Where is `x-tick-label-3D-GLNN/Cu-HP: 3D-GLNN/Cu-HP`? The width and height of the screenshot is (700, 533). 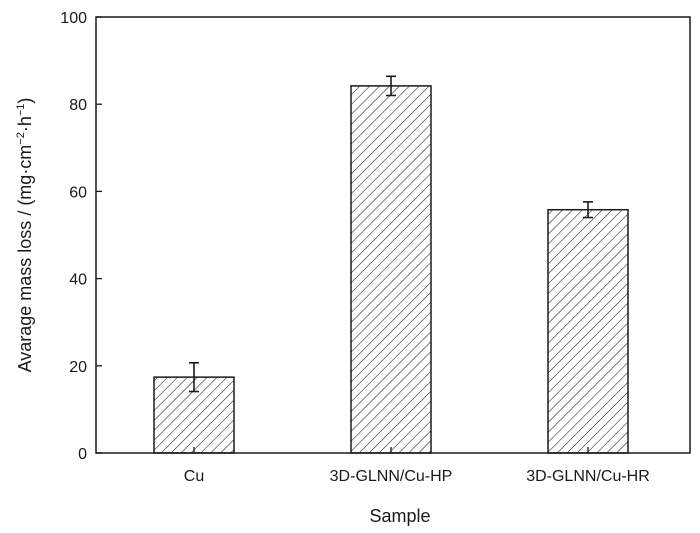 x-tick-label-3D-GLNN/Cu-HP: 3D-GLNN/Cu-HP is located at coordinates (391, 476).